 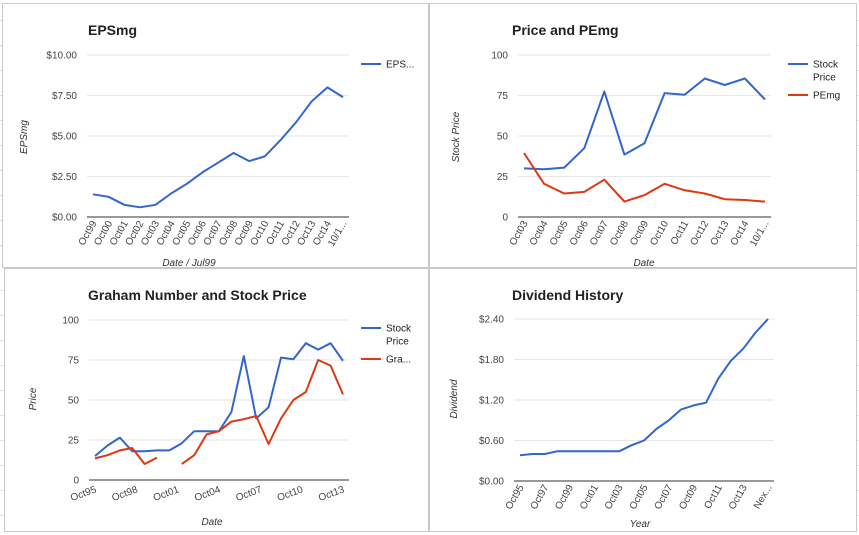 I want to click on x-tick-label: Oct08, so click(x=619, y=233).